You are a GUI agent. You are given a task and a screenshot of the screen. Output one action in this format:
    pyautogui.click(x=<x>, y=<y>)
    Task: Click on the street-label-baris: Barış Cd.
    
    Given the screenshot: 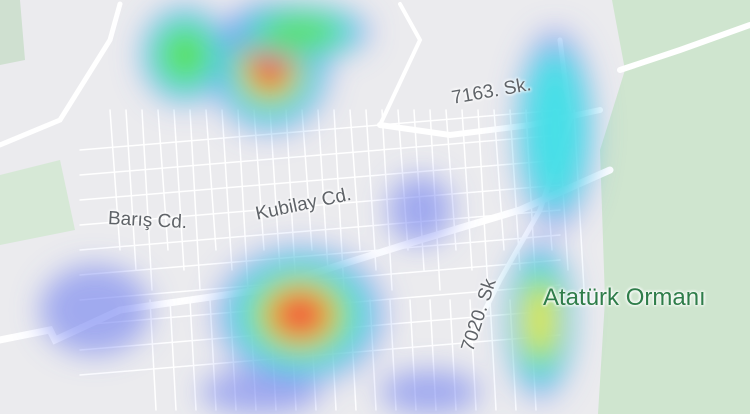 What is the action you would take?
    pyautogui.click(x=147, y=221)
    